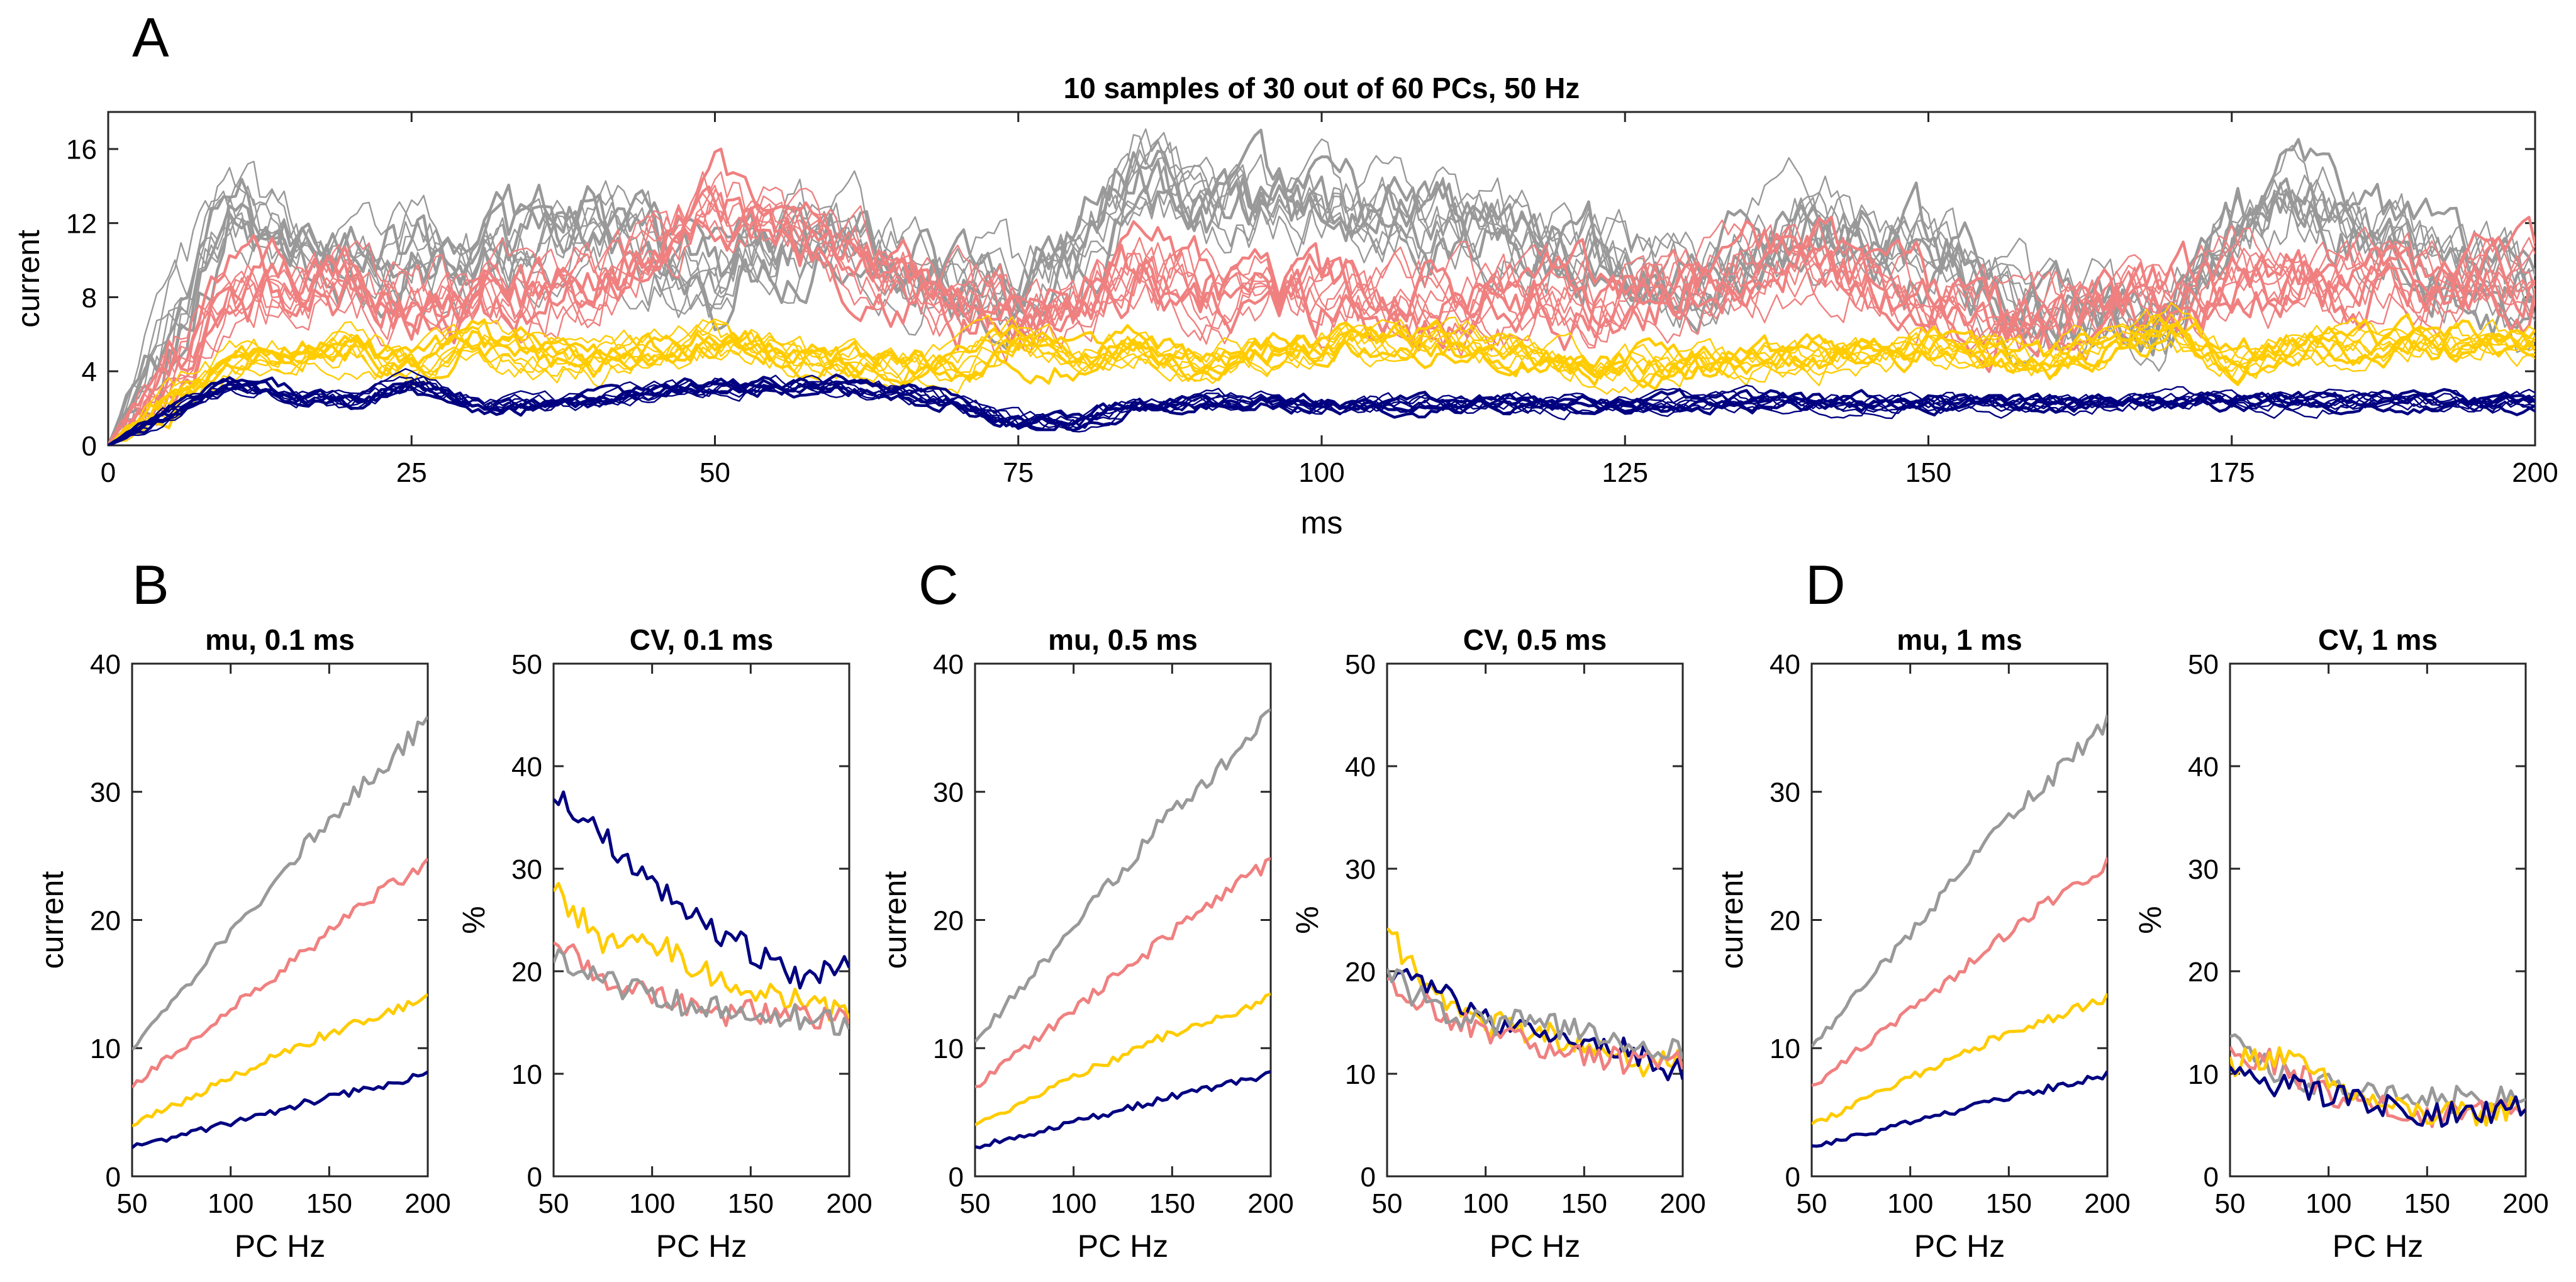 The height and width of the screenshot is (1282, 2576). What do you see at coordinates (280, 639) in the screenshot?
I see `chart-title: mu, 0.1 ms` at bounding box center [280, 639].